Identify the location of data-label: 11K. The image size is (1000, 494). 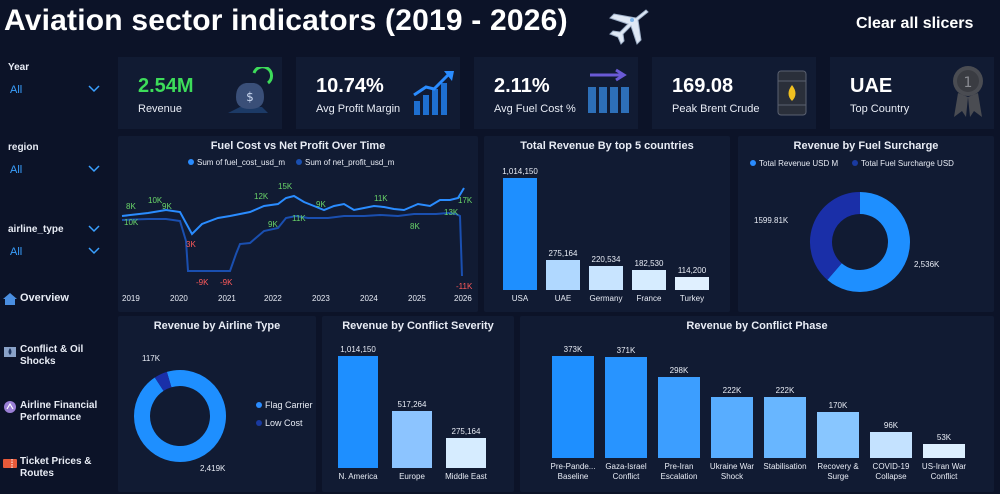
(299, 218).